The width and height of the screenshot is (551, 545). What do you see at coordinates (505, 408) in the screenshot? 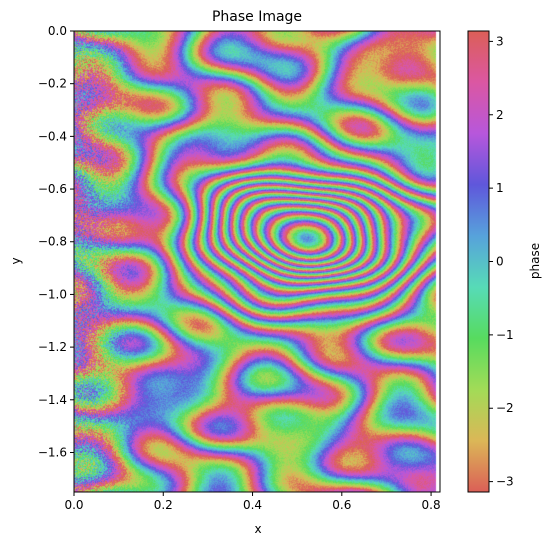
I see `colorbar-tick-label: −2` at bounding box center [505, 408].